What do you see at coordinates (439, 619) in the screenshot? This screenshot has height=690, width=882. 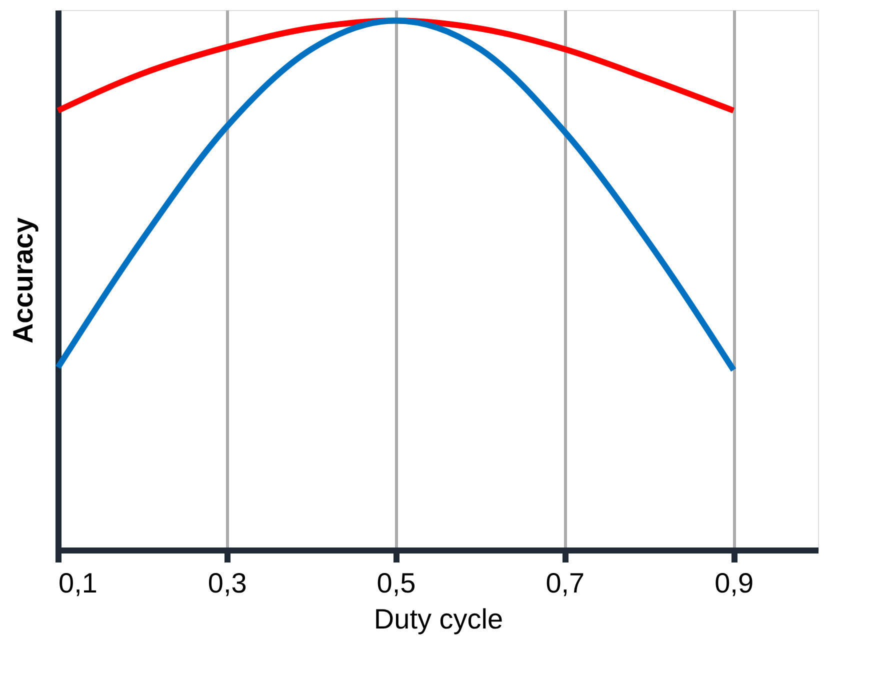 I see `x-axis-title: Duty cycle` at bounding box center [439, 619].